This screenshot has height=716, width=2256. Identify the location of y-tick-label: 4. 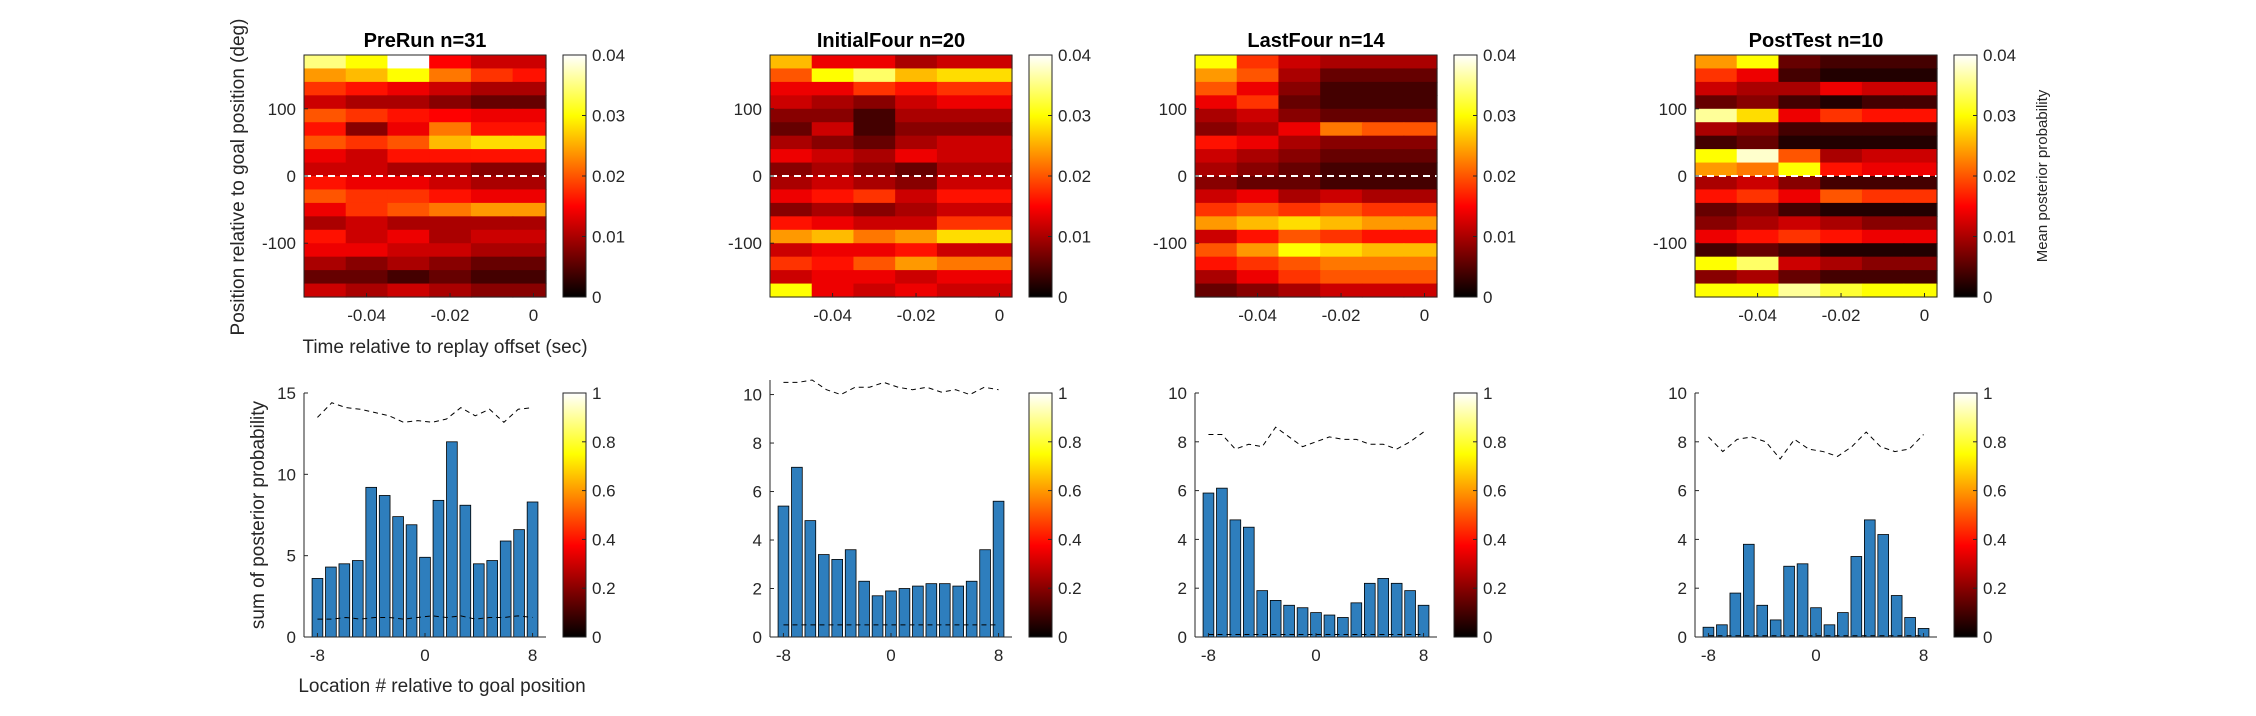
(1682, 539).